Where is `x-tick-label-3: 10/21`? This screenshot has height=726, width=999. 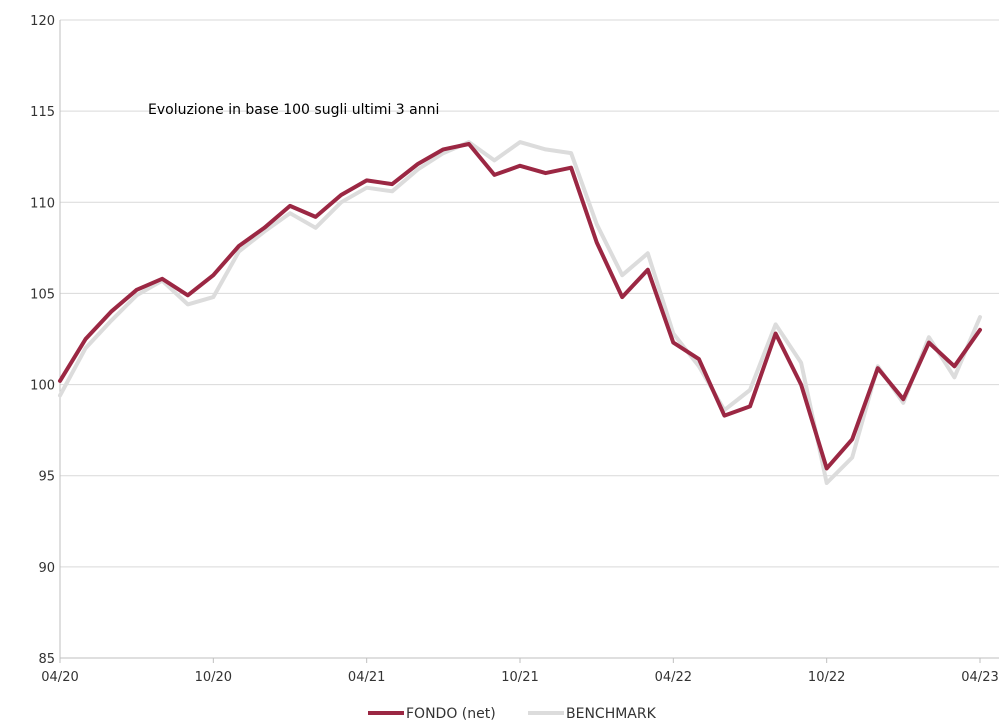 x-tick-label-3: 10/21 is located at coordinates (519, 677).